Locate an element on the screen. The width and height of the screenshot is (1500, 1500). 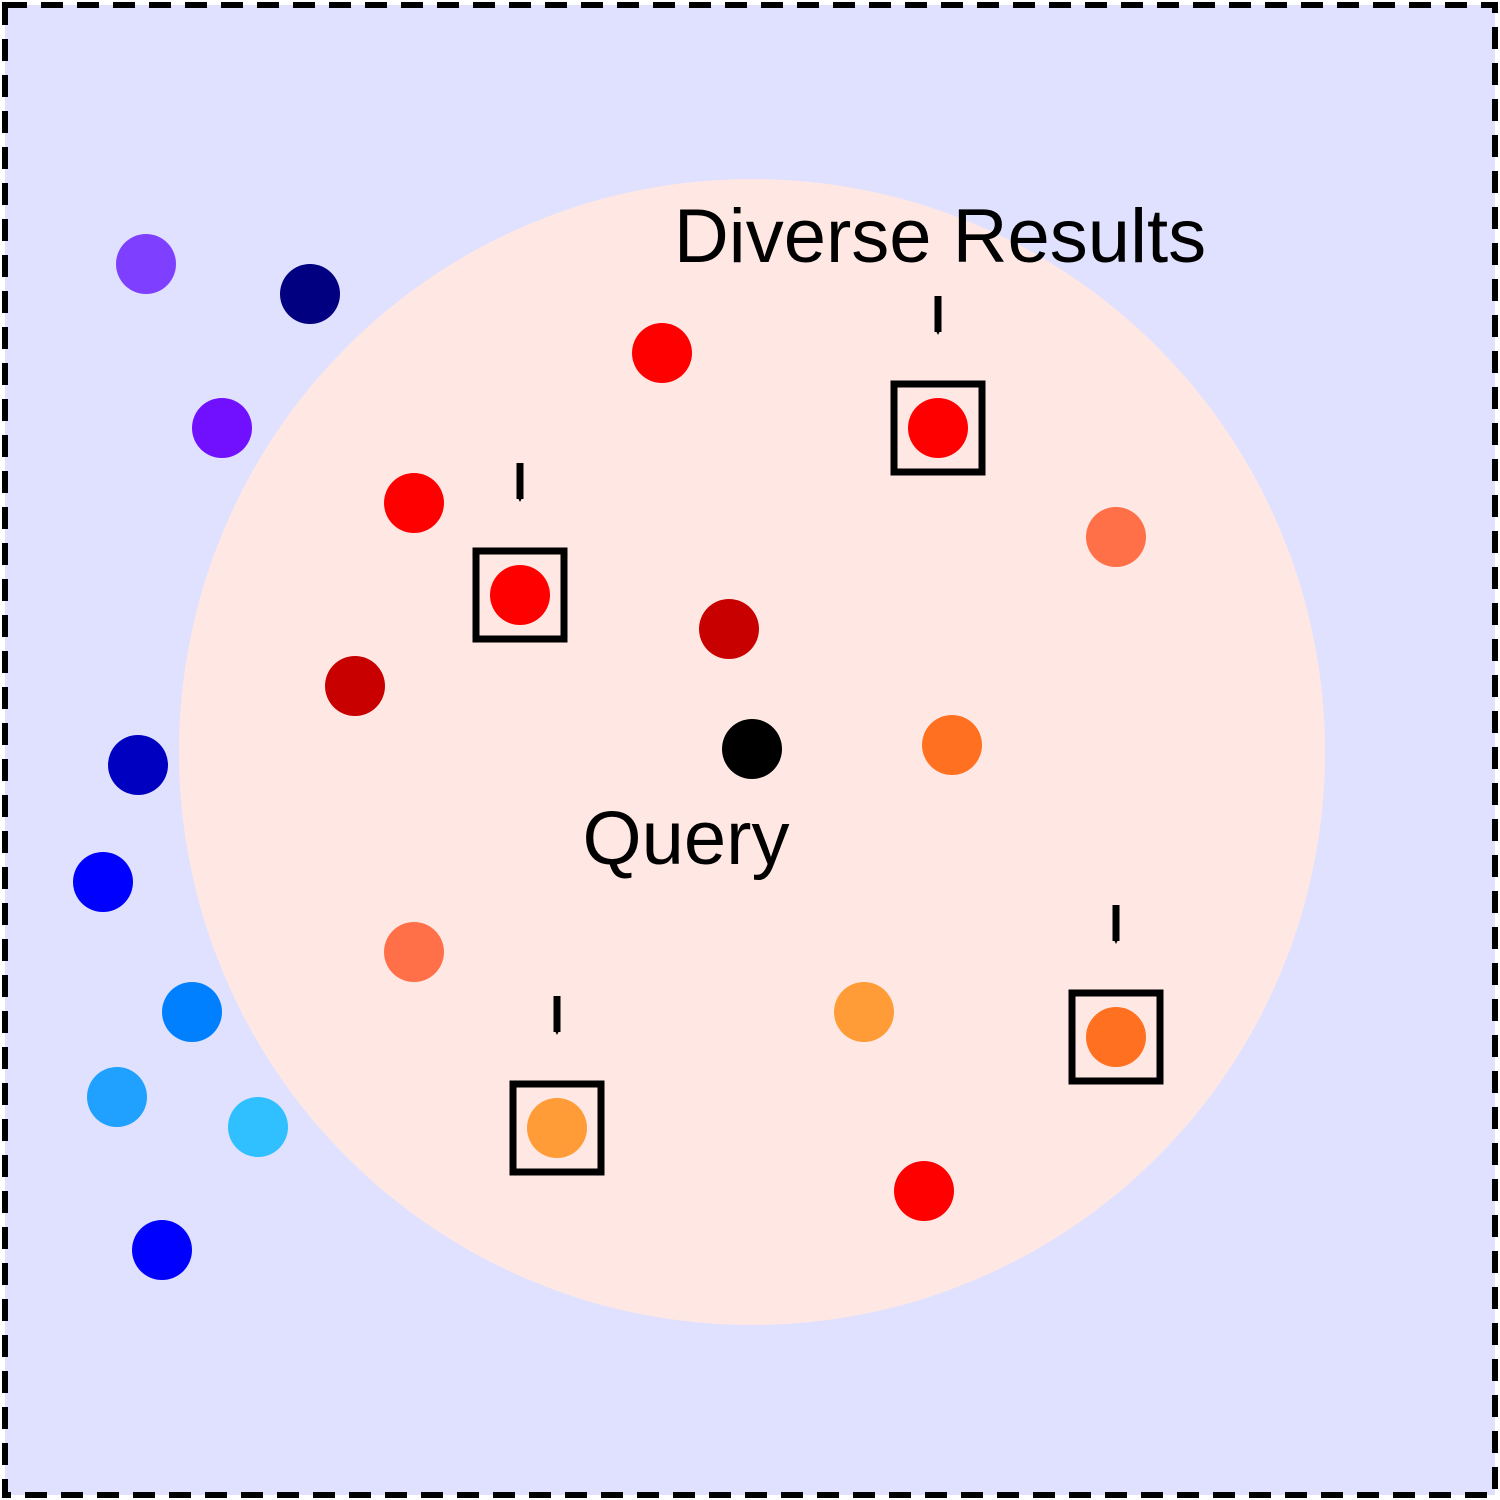
query-point is located at coordinates (752, 749).